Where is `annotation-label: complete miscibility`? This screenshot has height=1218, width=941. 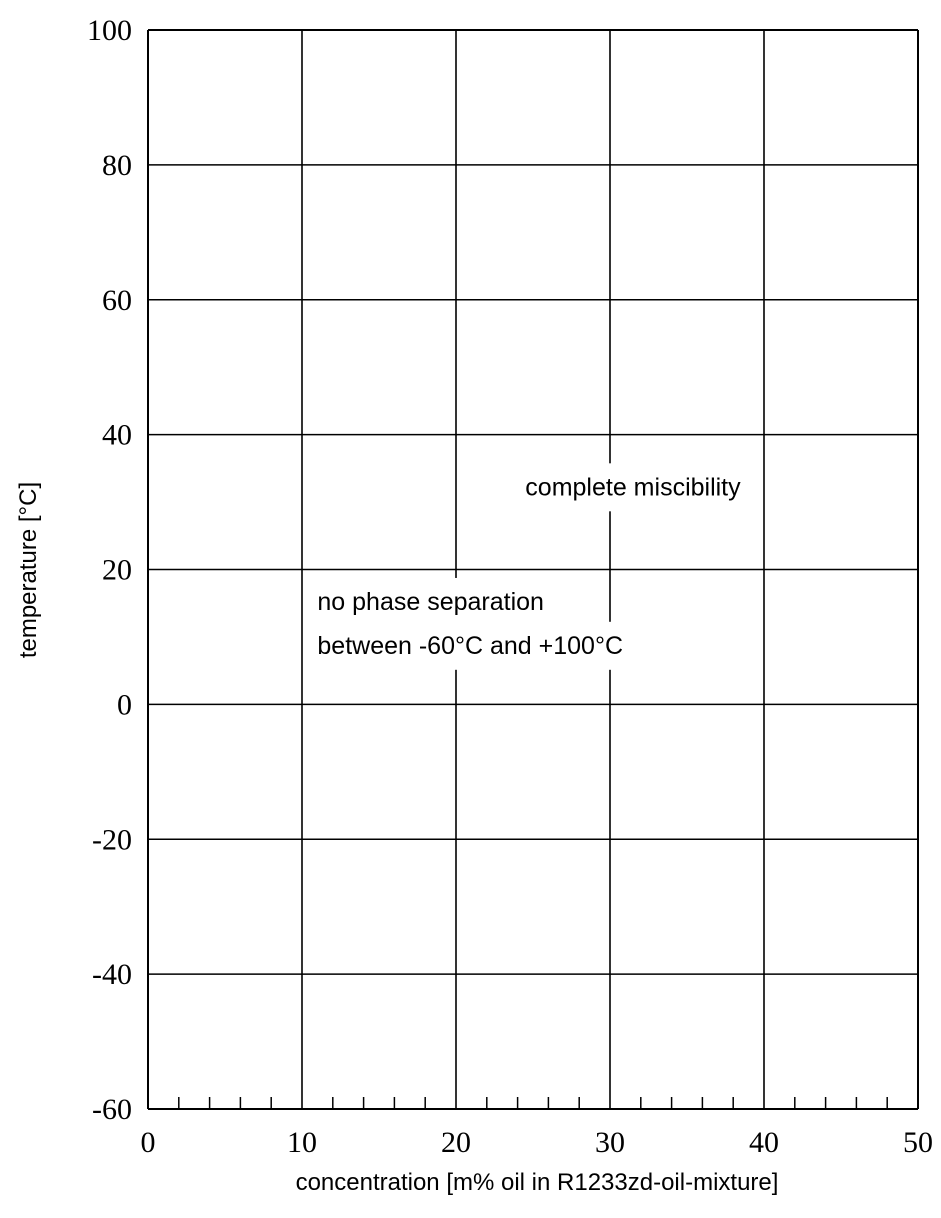
annotation-label: complete miscibility is located at coordinates (633, 487).